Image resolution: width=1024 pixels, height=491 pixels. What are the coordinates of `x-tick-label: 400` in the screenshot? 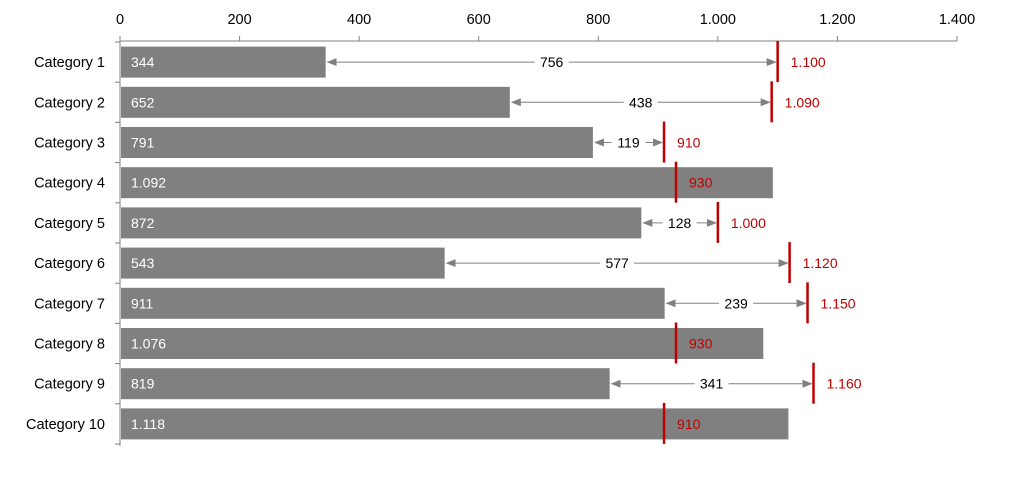 It's located at (359, 20).